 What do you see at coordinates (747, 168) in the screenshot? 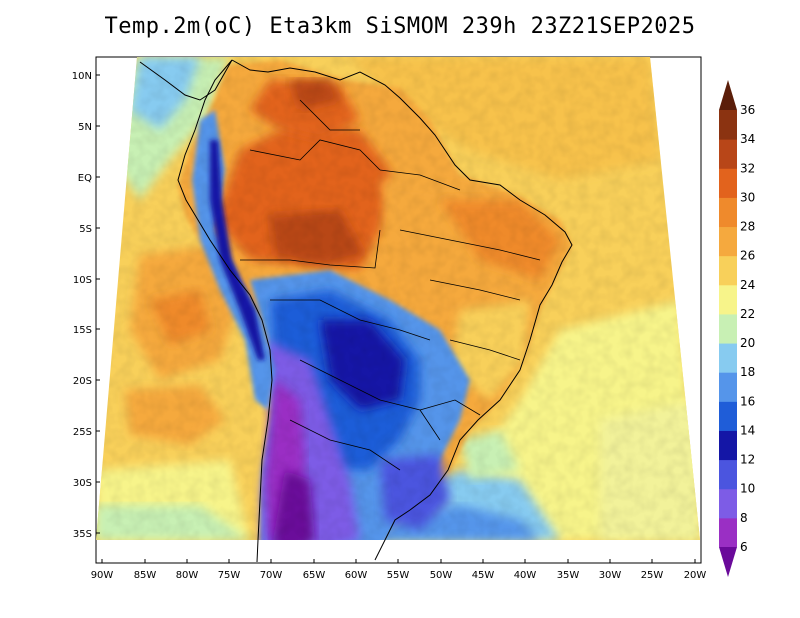
I see `colorbar-level-label: 32` at bounding box center [747, 168].